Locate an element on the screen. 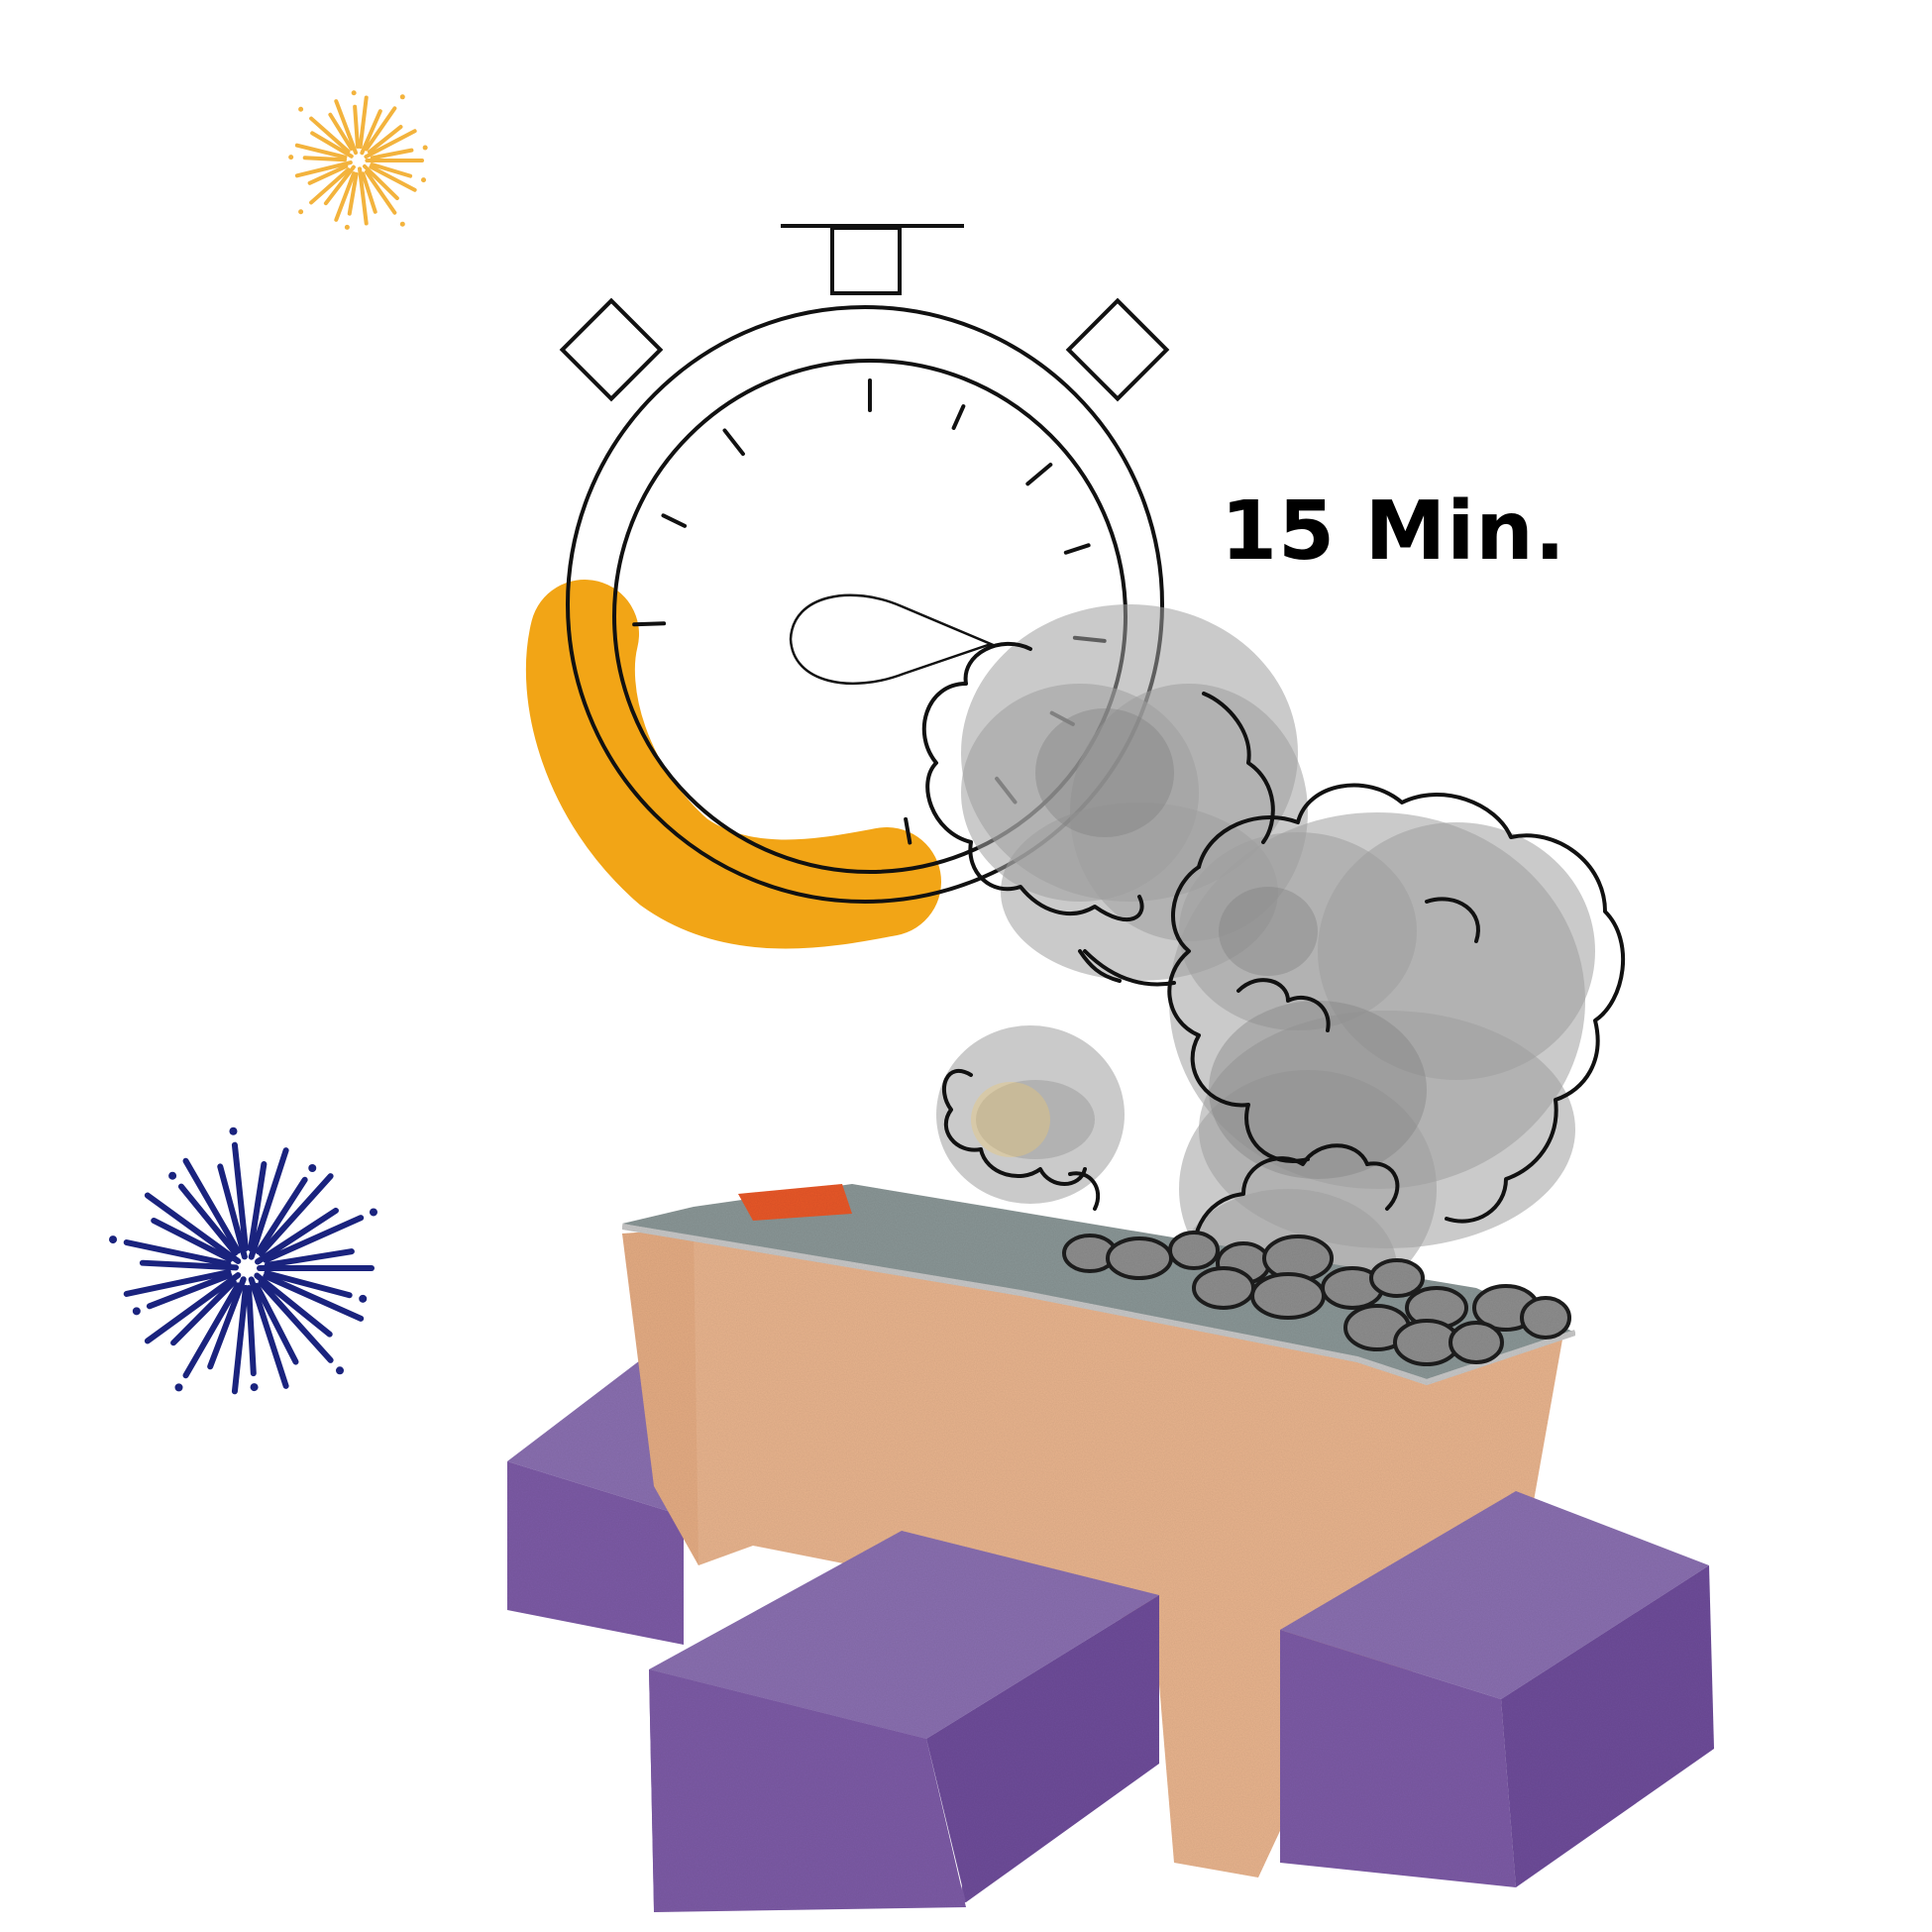 Image resolution: width=1932 pixels, height=1932 pixels. stopwatch-outer-ring is located at coordinates (865, 605).